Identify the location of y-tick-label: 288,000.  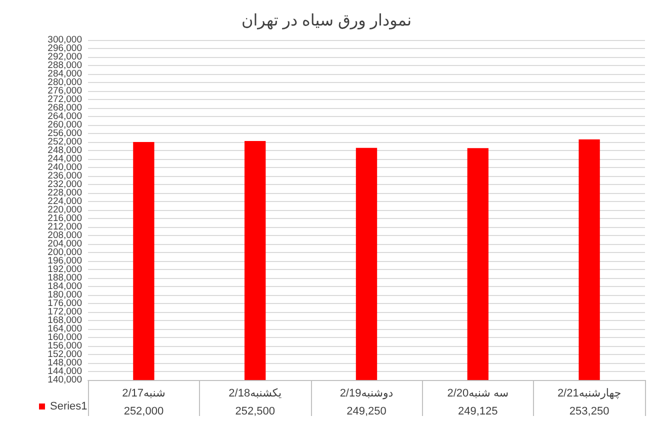
(65, 65).